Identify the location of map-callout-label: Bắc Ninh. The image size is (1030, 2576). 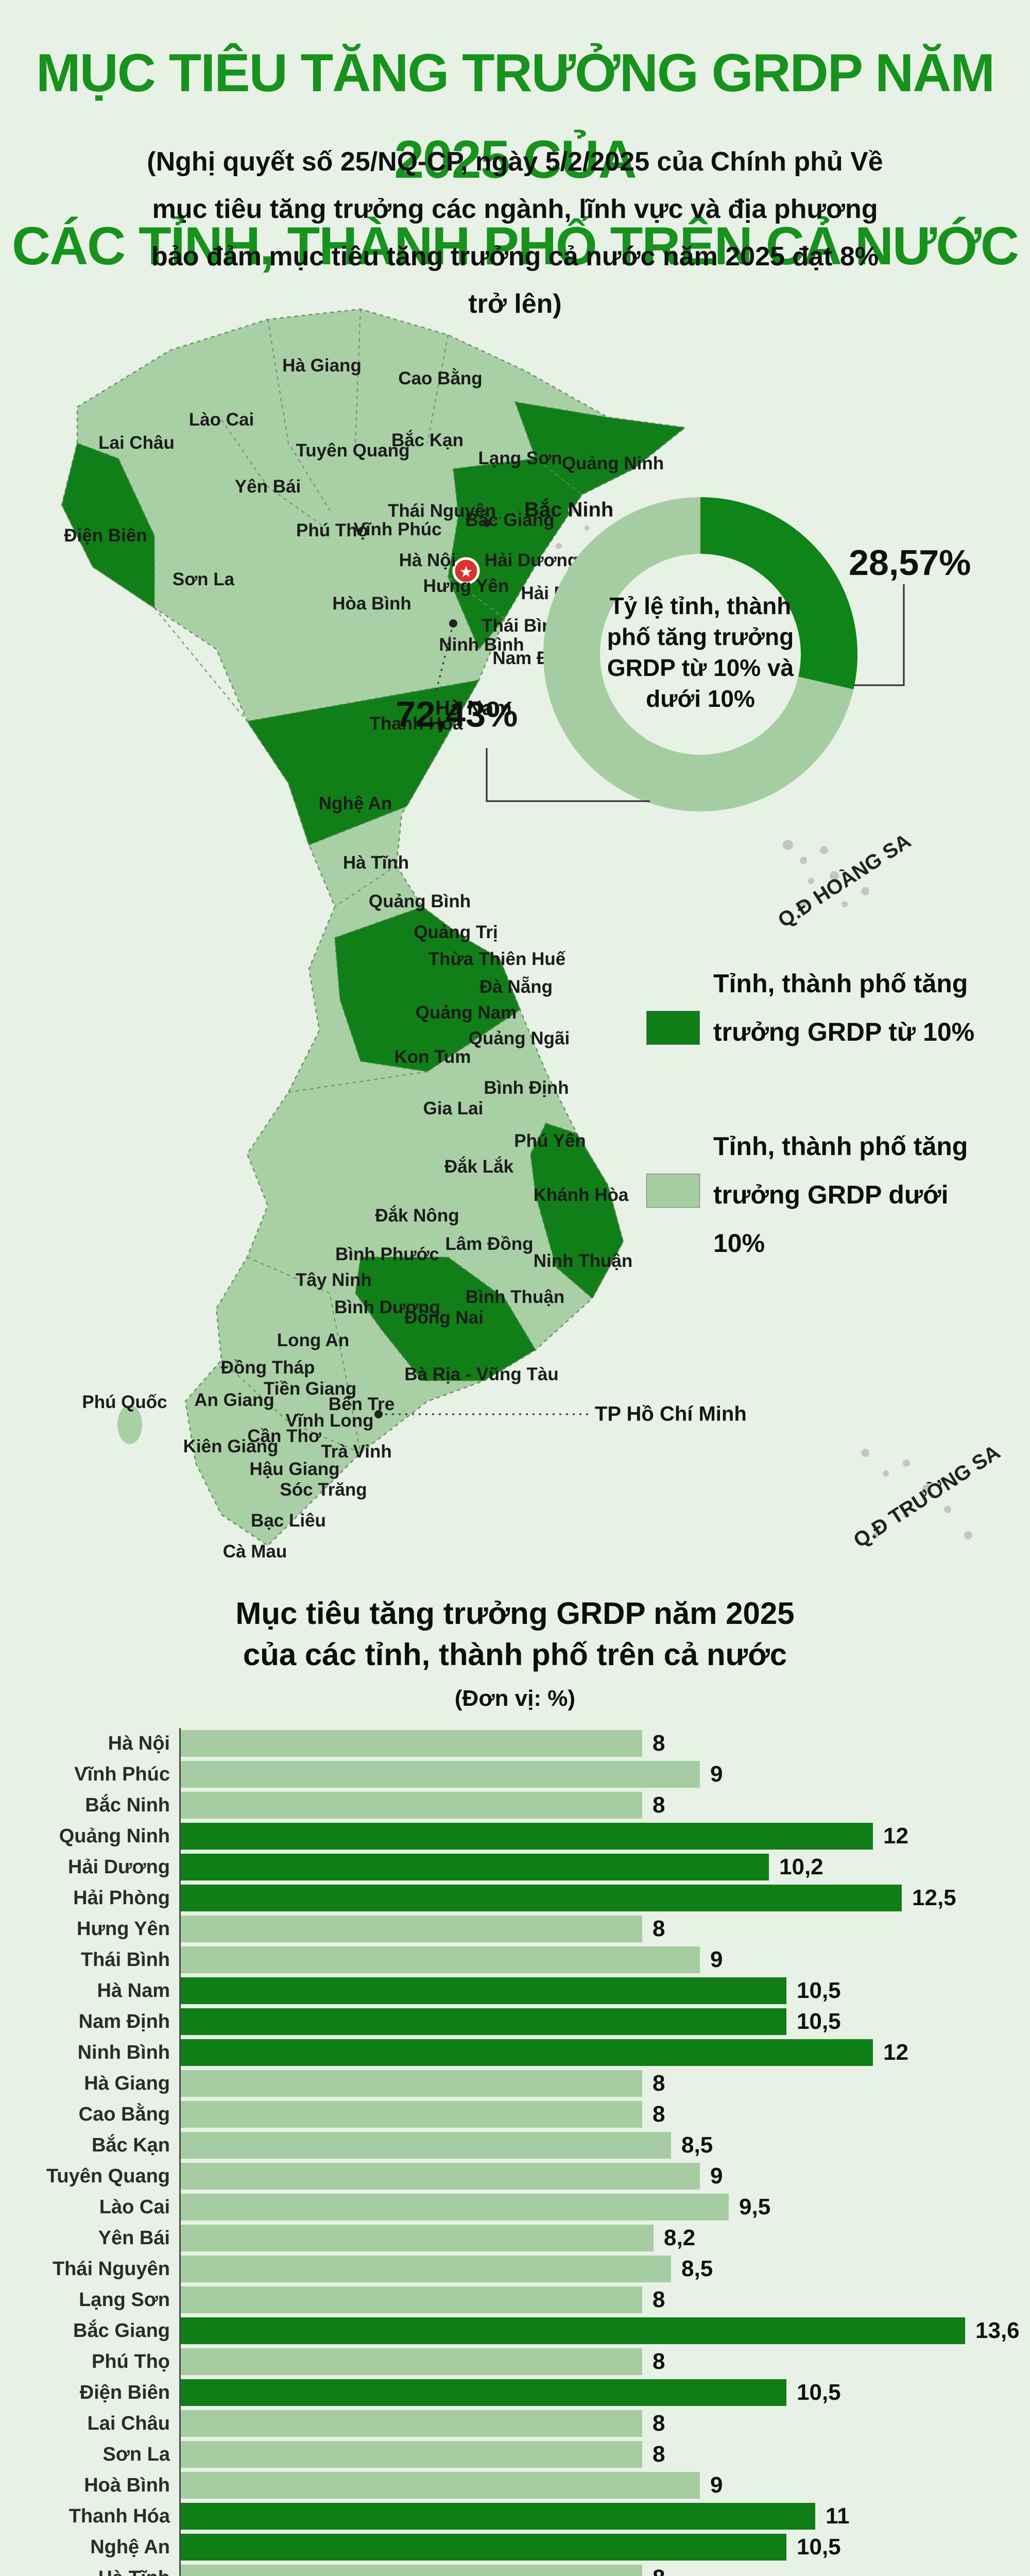
(569, 509).